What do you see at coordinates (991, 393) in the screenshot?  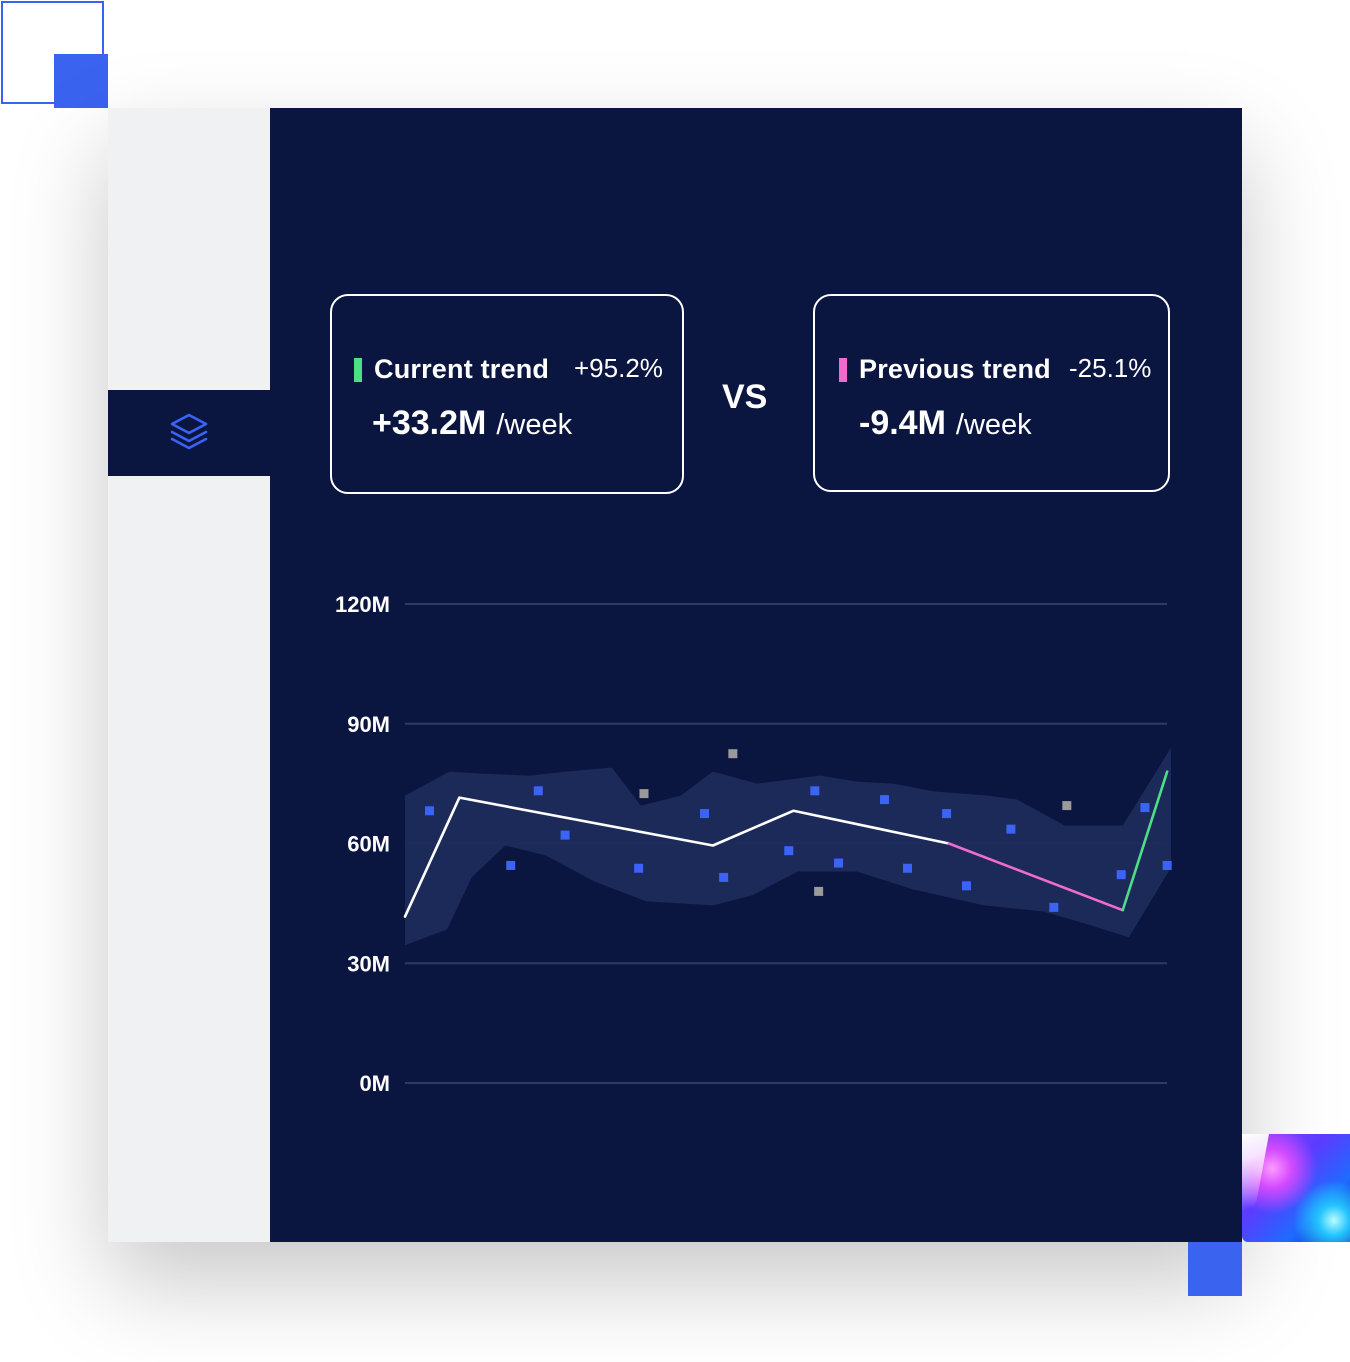 I see `previous-trend-card: Previous trend -25.1% -9.4M/week` at bounding box center [991, 393].